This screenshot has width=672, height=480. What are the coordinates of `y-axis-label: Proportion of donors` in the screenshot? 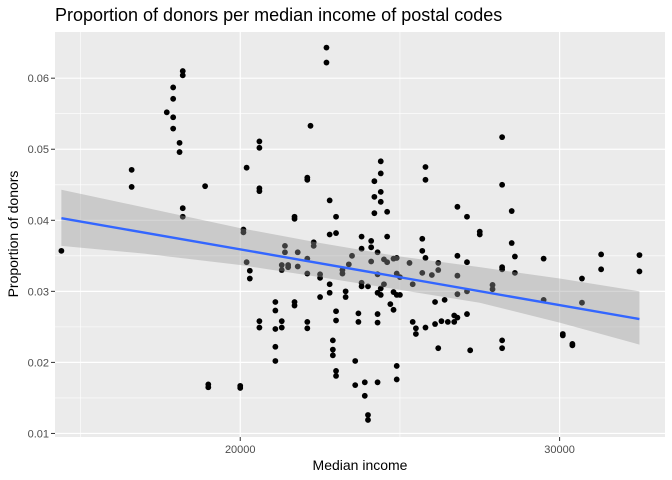 It's located at (13, 234).